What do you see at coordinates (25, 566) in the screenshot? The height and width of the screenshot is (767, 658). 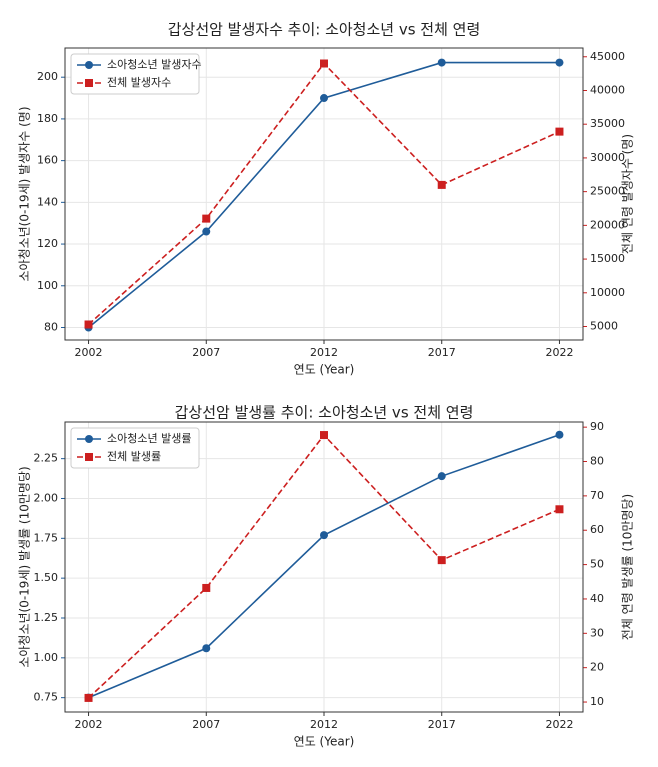 I see `y-axis-label: 소아청소년(0-19세) 발생률 (10만명당)` at bounding box center [25, 566].